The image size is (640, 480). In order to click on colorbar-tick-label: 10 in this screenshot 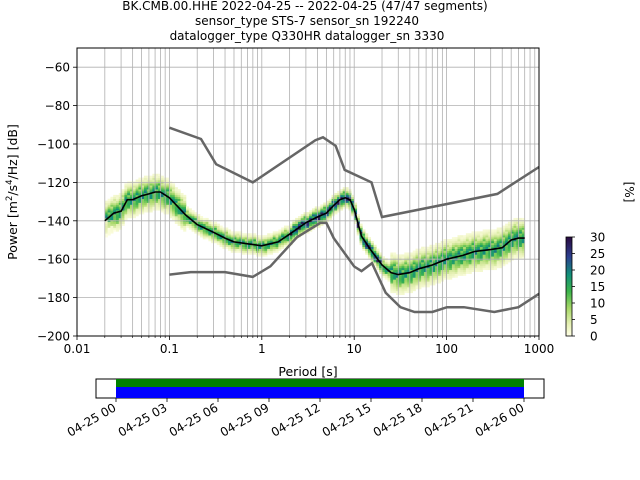, I will do `click(597, 304)`.